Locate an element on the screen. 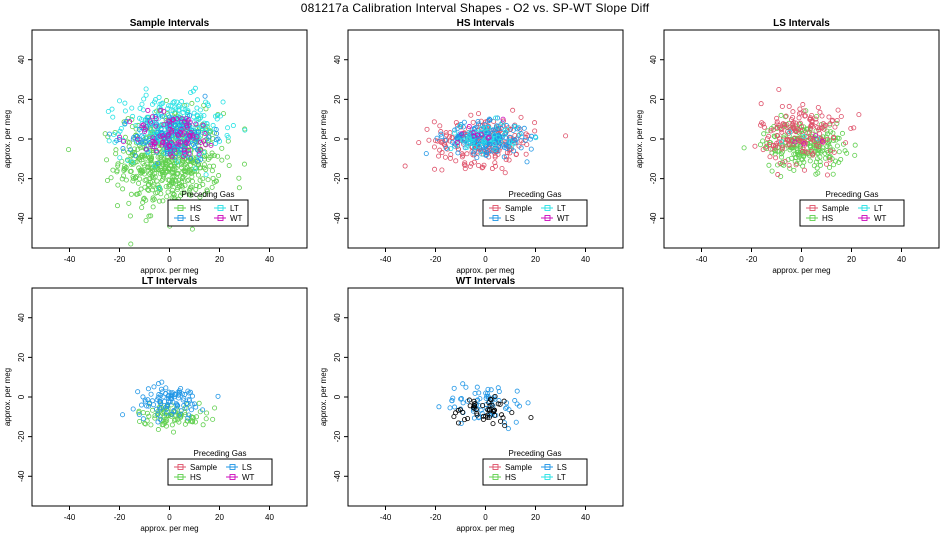 This screenshot has height=550, width=950. x-tick-label: 20 is located at coordinates (535, 259).